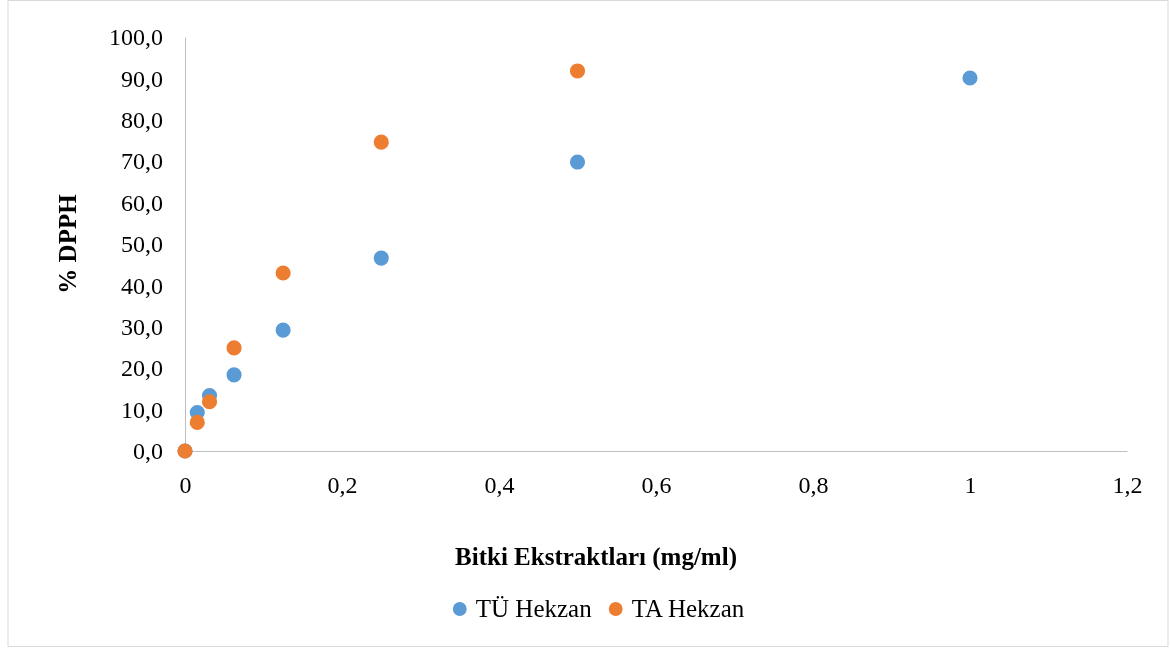 The image size is (1170, 648). What do you see at coordinates (136, 37) in the screenshot?
I see `y-tick-label: 100,0` at bounding box center [136, 37].